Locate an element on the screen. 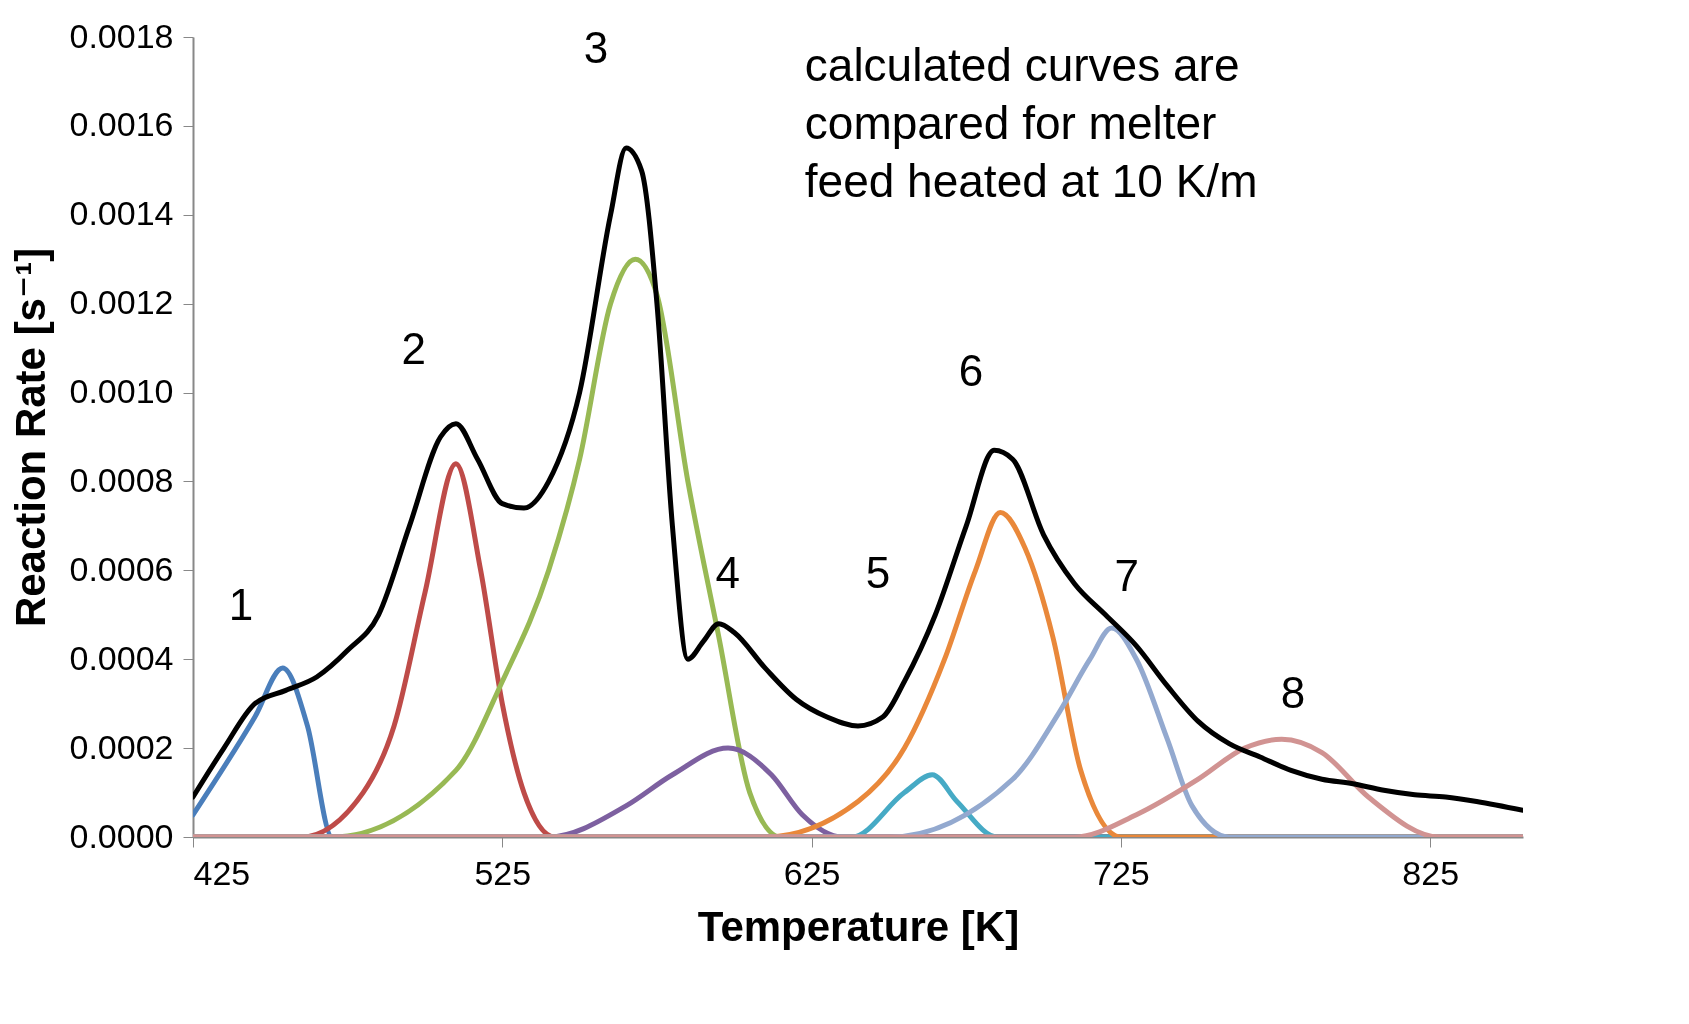  y-tick-label: 0.0002 is located at coordinates (121, 746).